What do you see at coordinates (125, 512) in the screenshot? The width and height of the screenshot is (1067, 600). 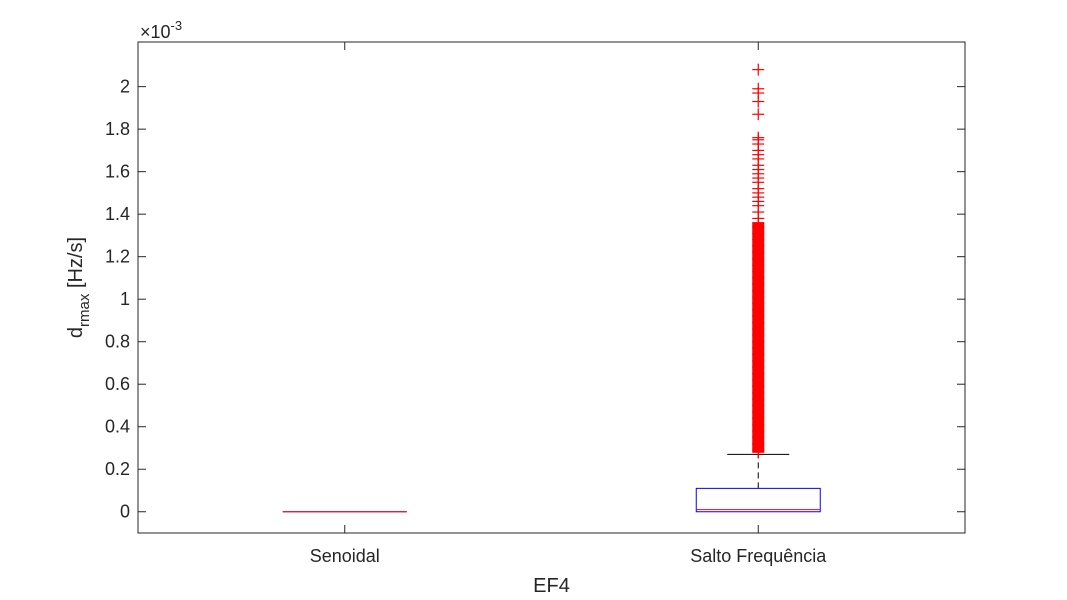 I see `y-tick-label: 0` at bounding box center [125, 512].